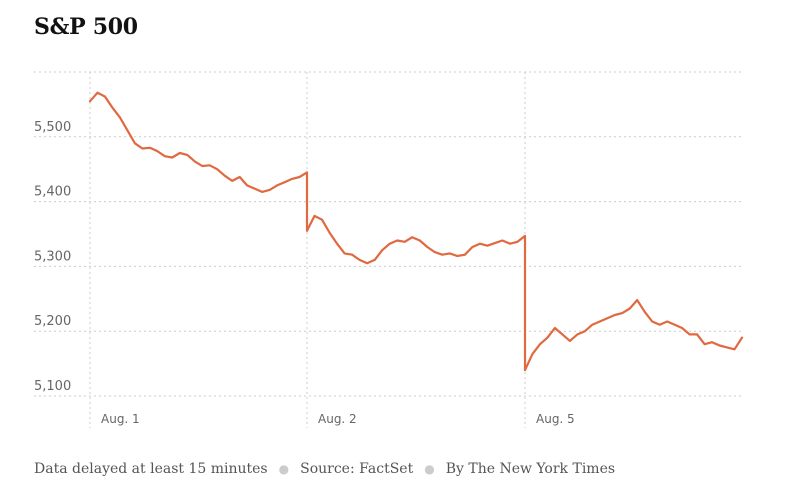 The image size is (800, 503). What do you see at coordinates (52, 386) in the screenshot?
I see `y-tick-label: 5,100` at bounding box center [52, 386].